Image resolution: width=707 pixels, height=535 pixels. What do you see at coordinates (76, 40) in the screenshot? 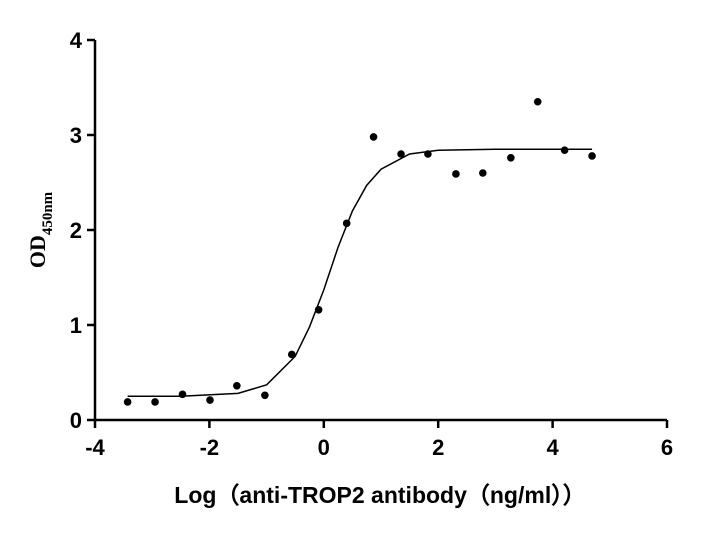
I see `y-tick-label: 4` at bounding box center [76, 40].